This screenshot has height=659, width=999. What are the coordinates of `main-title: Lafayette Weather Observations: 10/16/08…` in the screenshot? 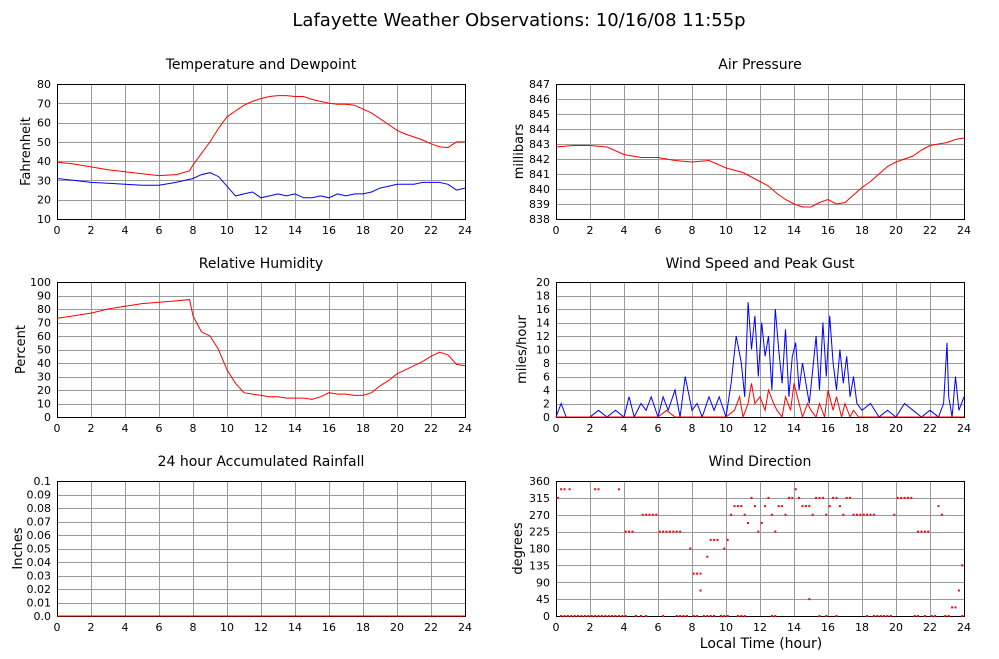 It's located at (518, 20).